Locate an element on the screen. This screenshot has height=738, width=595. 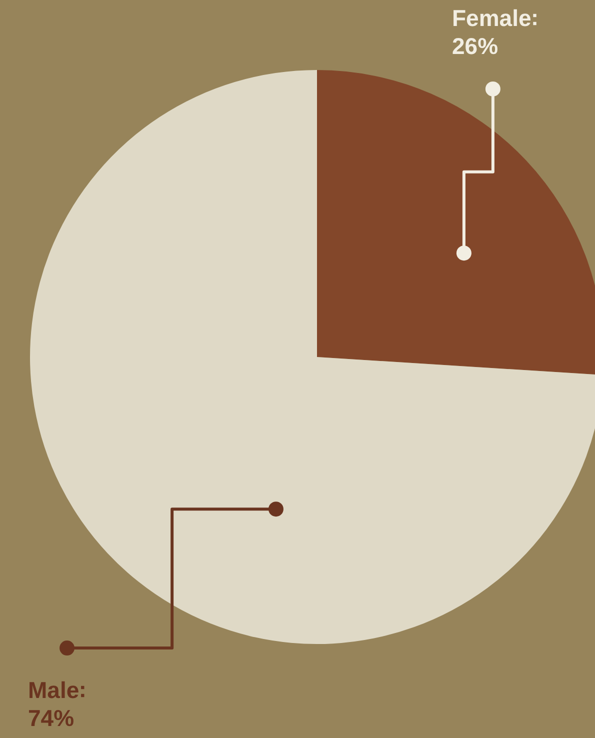
data-label: 26% is located at coordinates (475, 45).